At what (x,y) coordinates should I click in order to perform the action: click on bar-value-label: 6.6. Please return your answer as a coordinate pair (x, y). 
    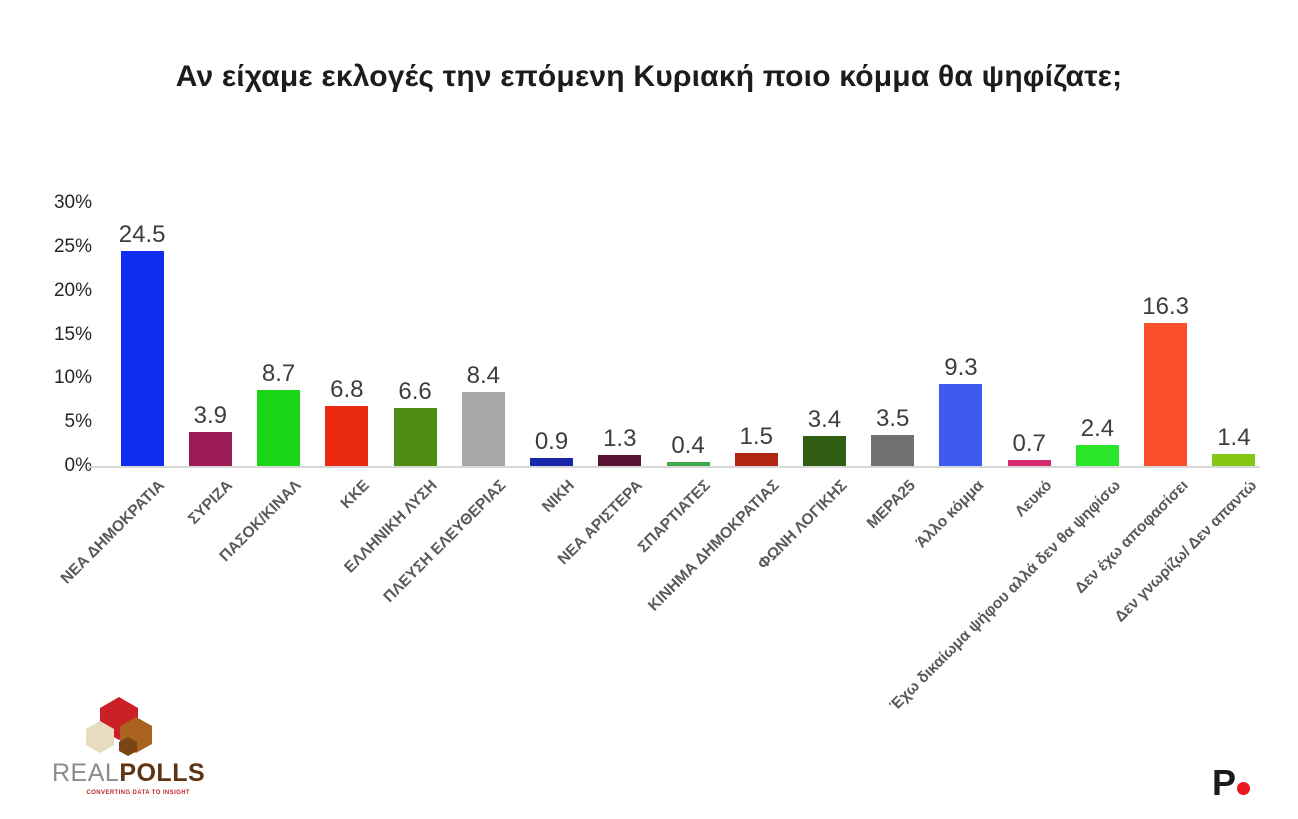
    Looking at the image, I should click on (415, 392).